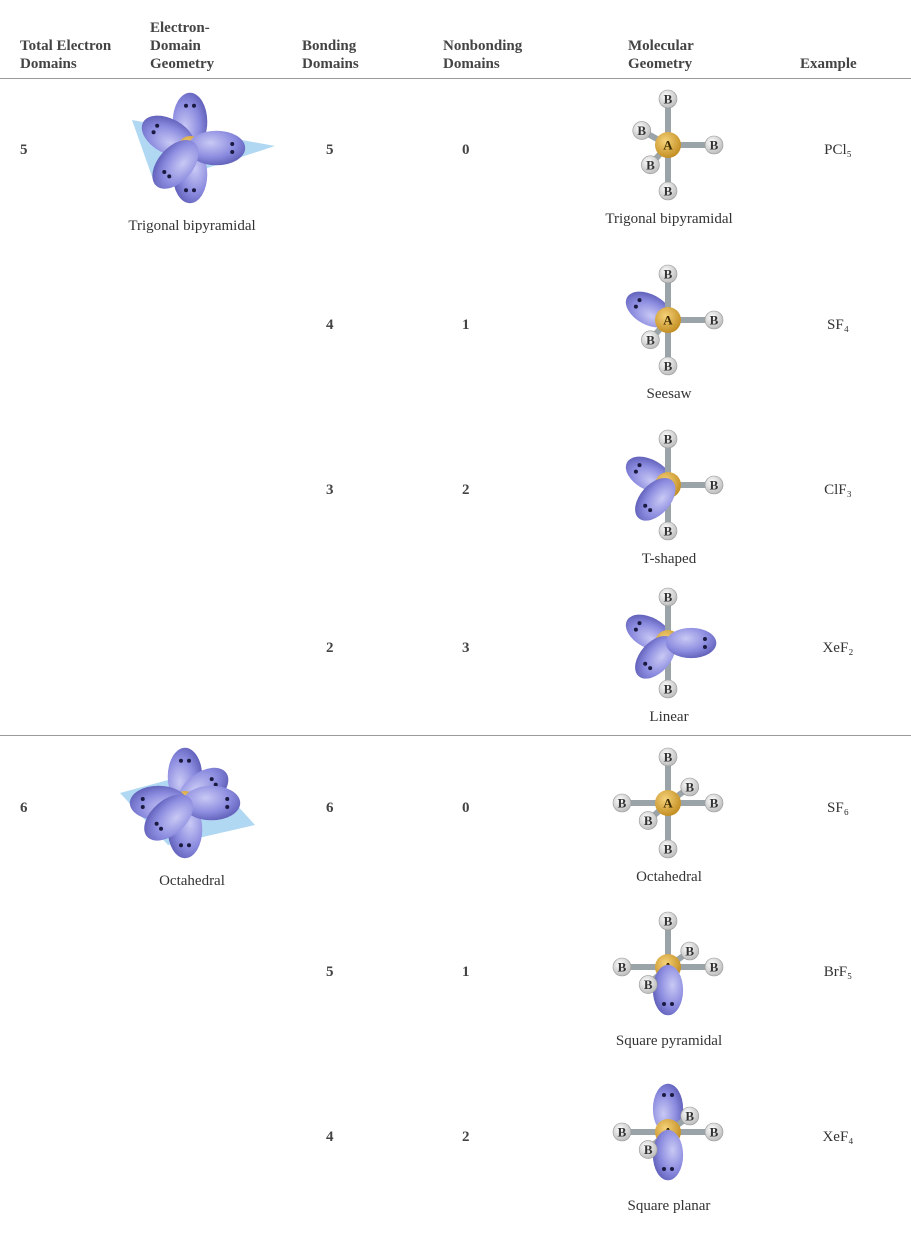 The width and height of the screenshot is (911, 1233). What do you see at coordinates (838, 490) in the screenshot?
I see `example: ClF₃` at bounding box center [838, 490].